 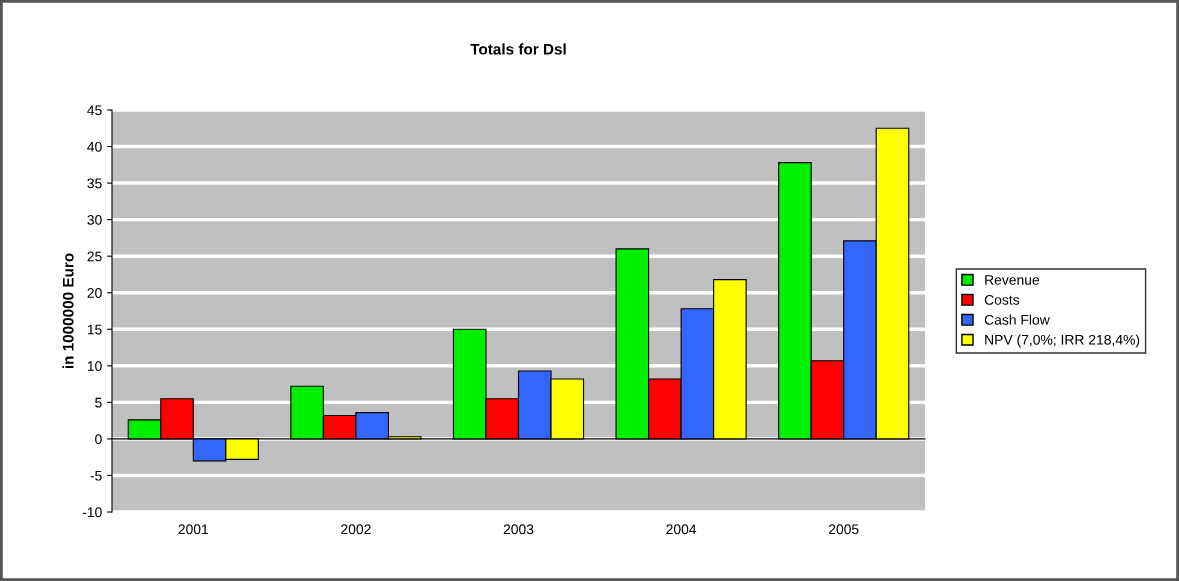 What do you see at coordinates (94, 329) in the screenshot?
I see `y-tick-label: 15` at bounding box center [94, 329].